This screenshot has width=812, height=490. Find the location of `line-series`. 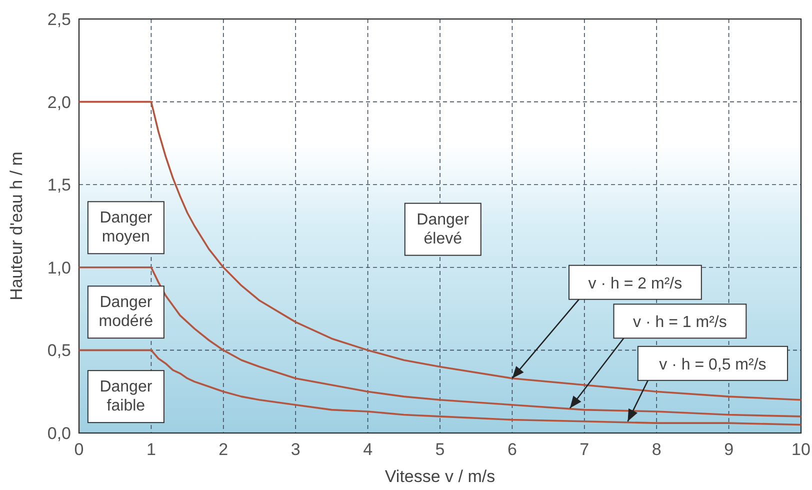

line-series is located at coordinates (440, 387).